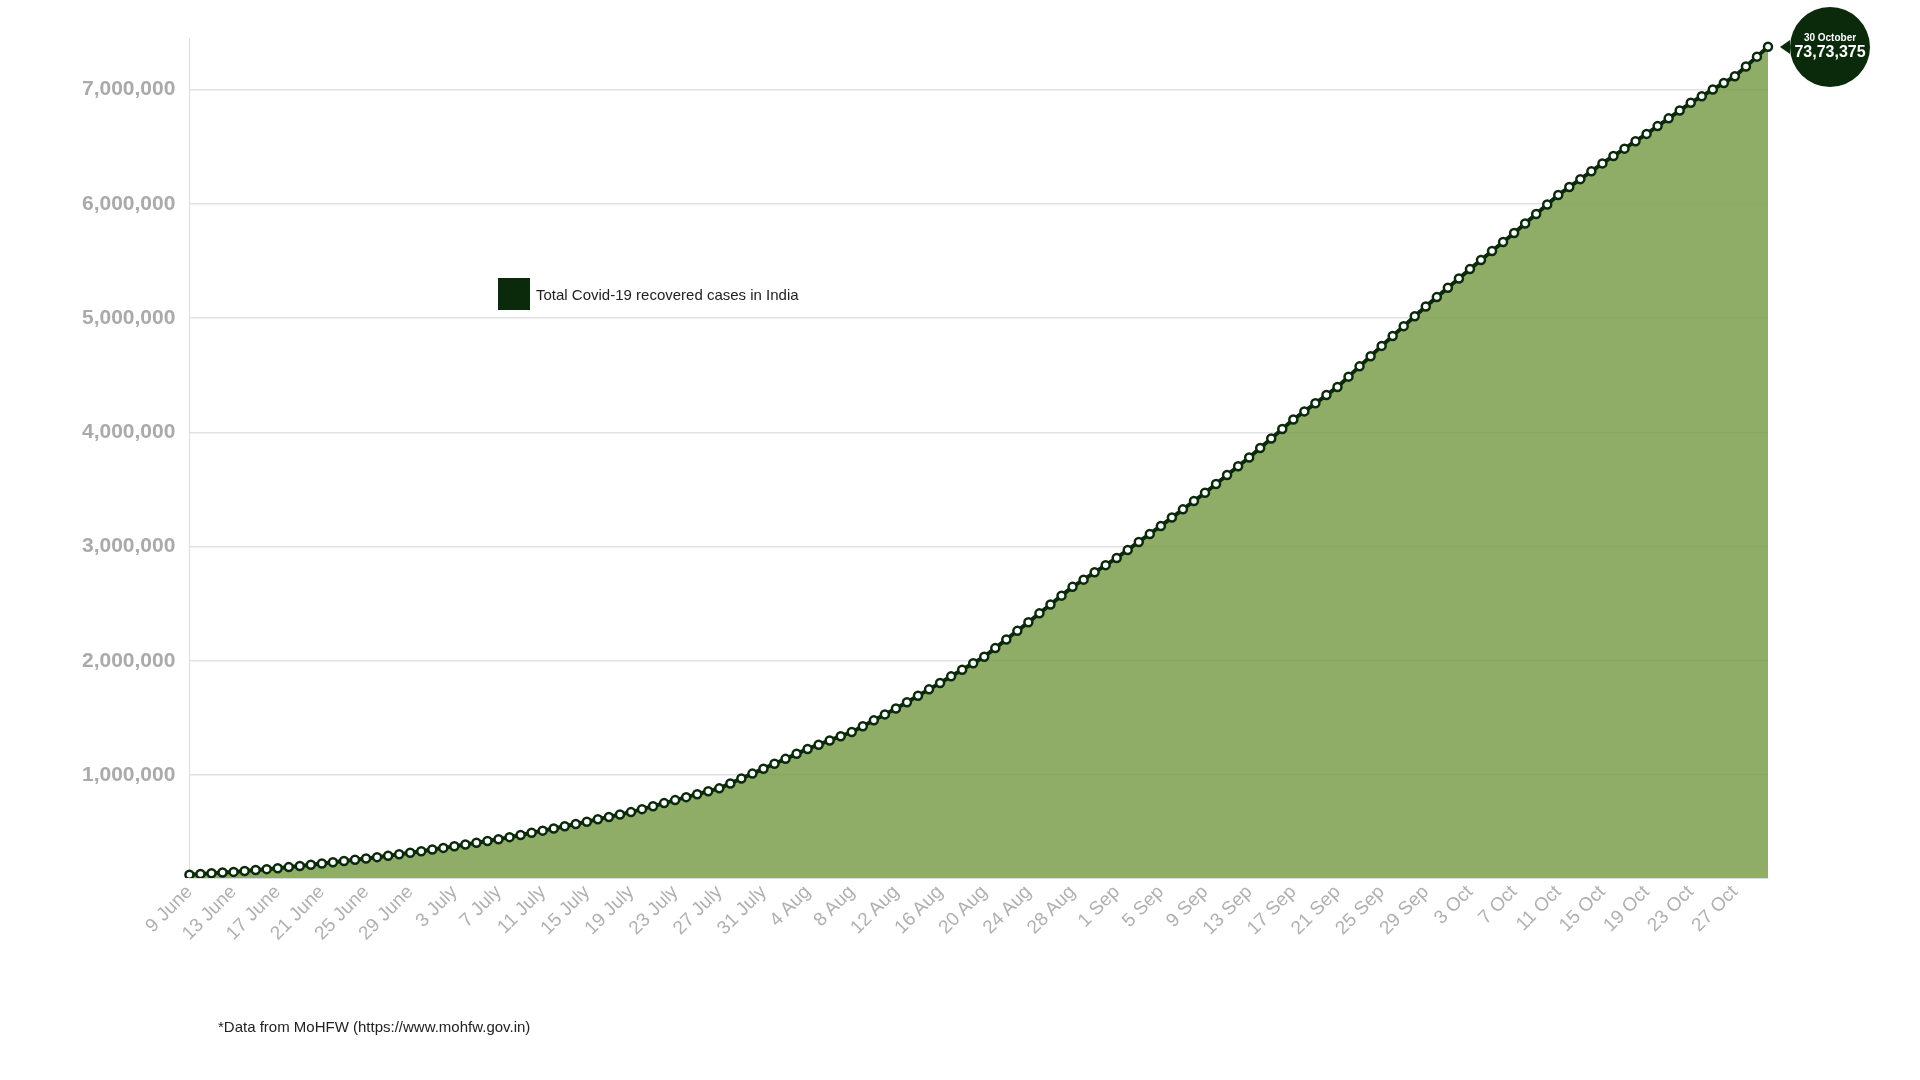 Image resolution: width=1920 pixels, height=1080 pixels. I want to click on x-tick-label: 5 Sep, so click(1142, 905).